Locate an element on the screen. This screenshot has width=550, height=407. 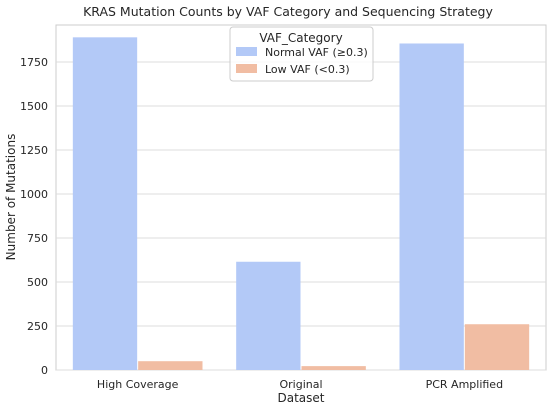
legend-label-normal-vaf: Normal VAF (≥0.3) is located at coordinates (316, 52).